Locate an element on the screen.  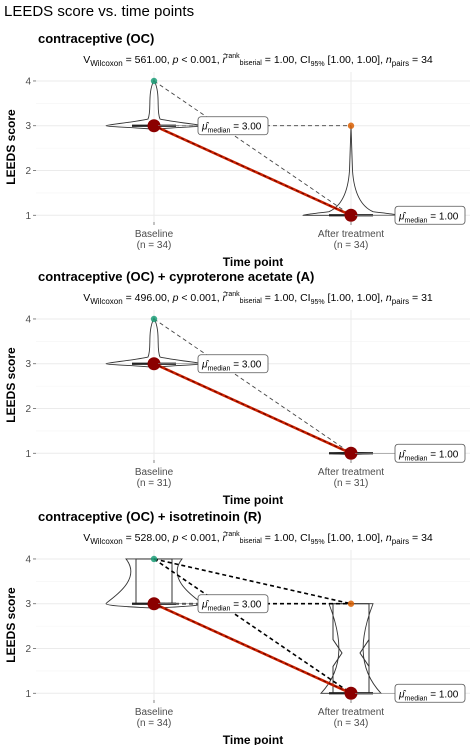
panel-title: contraceptive (OC) + isotretinoin (R) is located at coordinates (150, 516).